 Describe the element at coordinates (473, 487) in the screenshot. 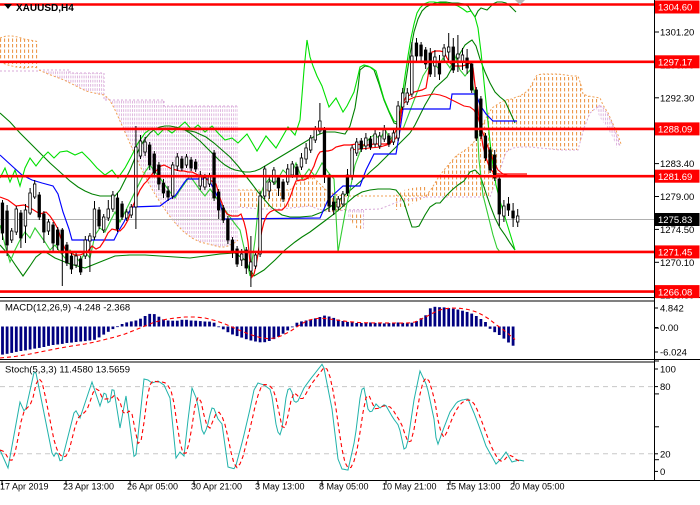

I see `svg-text: 15 May 13:00` at that location.